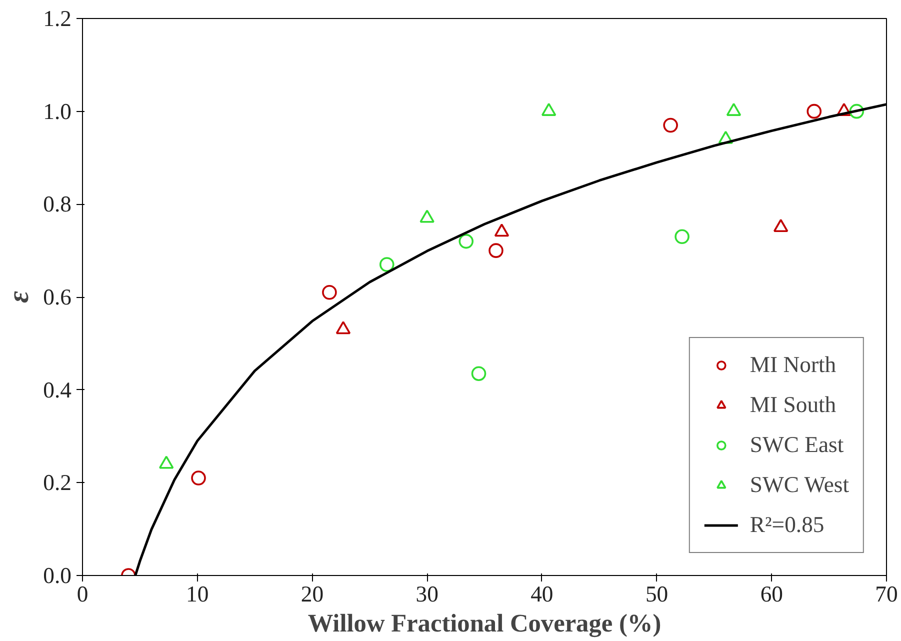  I want to click on y-tick-label: 1.0, so click(57, 111).